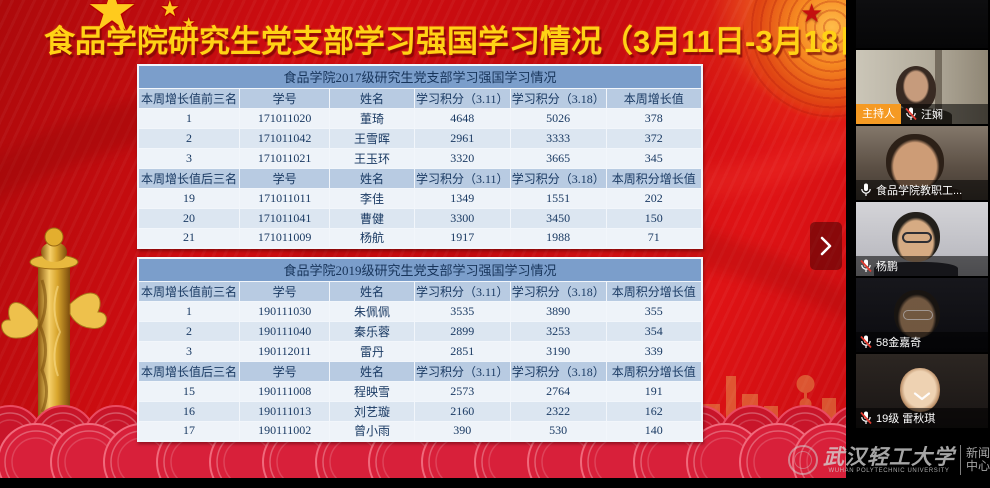 This screenshot has width=990, height=488. What do you see at coordinates (462, 138) in the screenshot?
I see `table-cell: 2961` at bounding box center [462, 138].